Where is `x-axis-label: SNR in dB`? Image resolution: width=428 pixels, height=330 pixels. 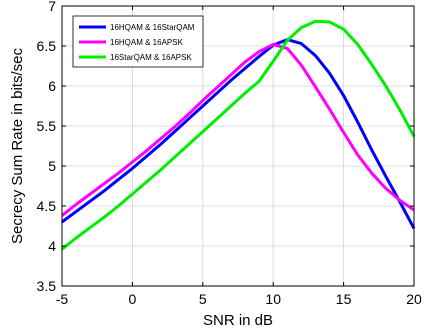
x-axis-label: SNR in dB is located at coordinates (238, 320).